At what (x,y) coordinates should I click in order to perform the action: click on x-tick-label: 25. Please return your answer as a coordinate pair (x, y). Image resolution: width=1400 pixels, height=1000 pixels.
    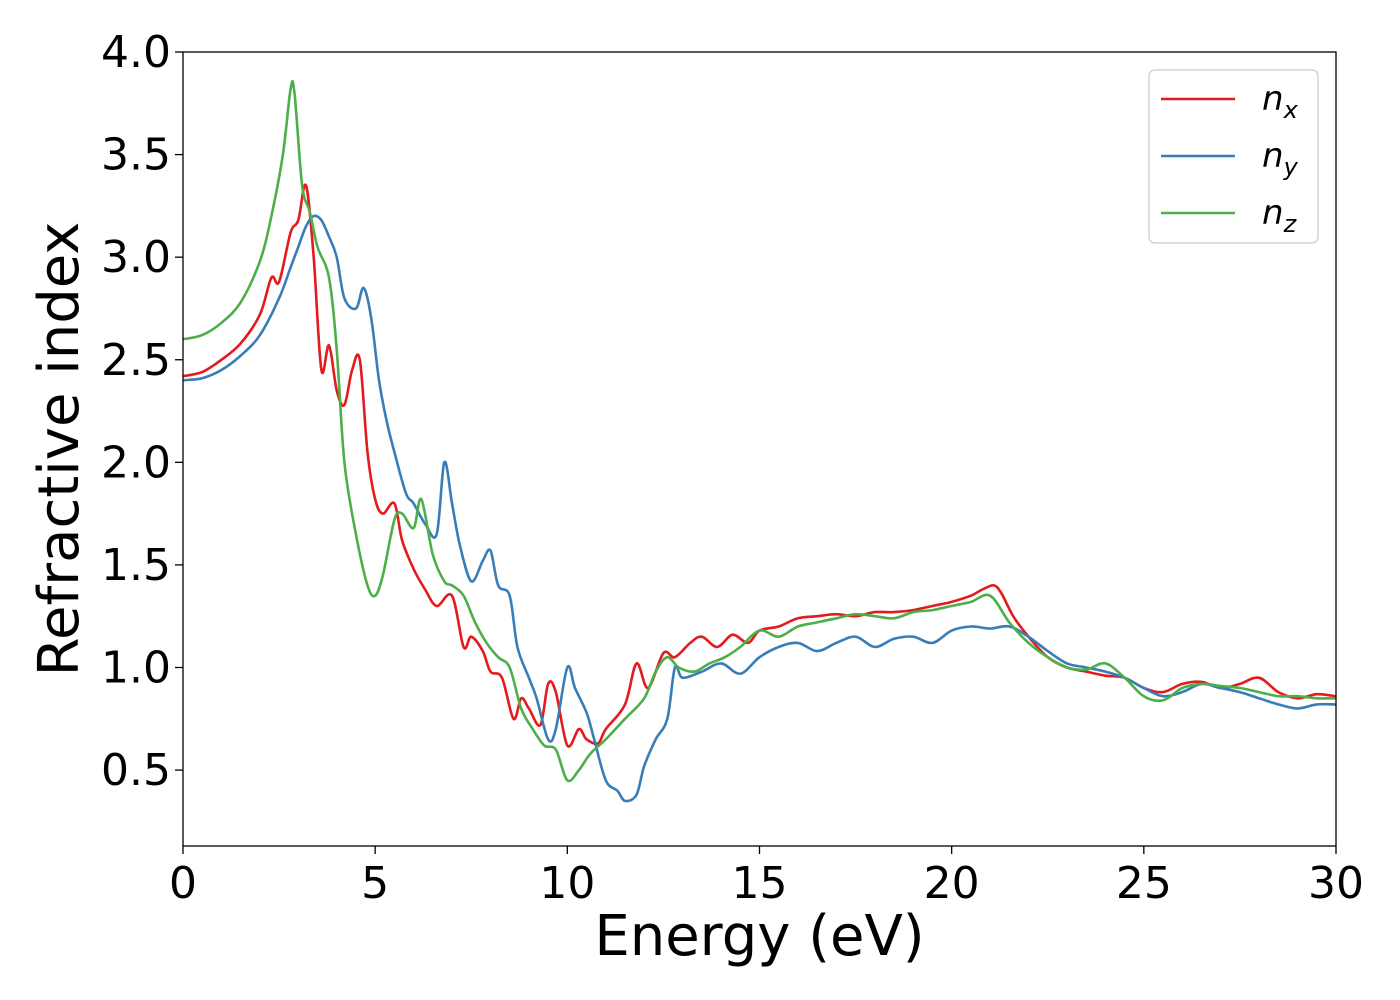
    Looking at the image, I should click on (1144, 883).